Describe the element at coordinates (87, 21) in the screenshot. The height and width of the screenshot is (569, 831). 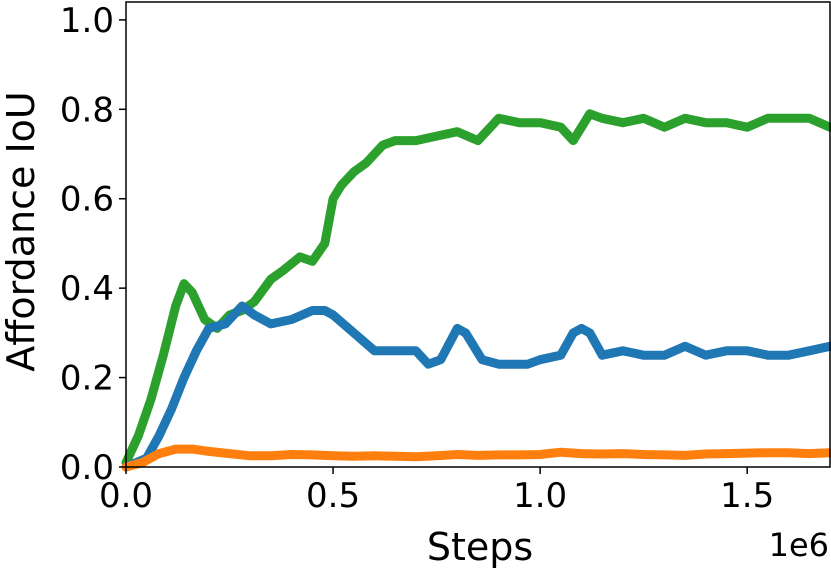
I see `y-tick-label: 1.0` at that location.